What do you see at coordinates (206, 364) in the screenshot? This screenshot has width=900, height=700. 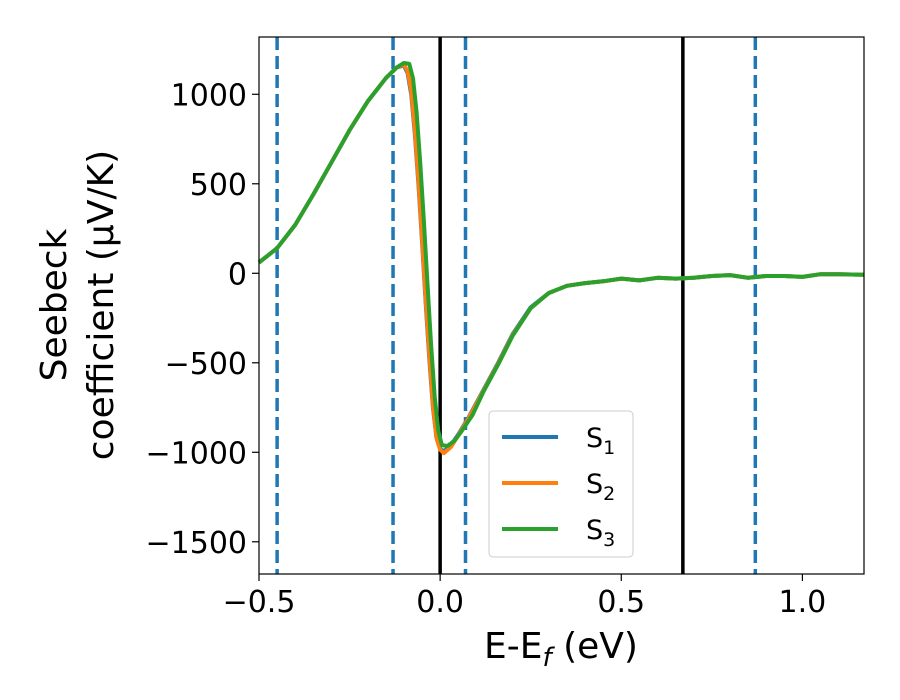 I see `y-tick-label: −500` at bounding box center [206, 364].